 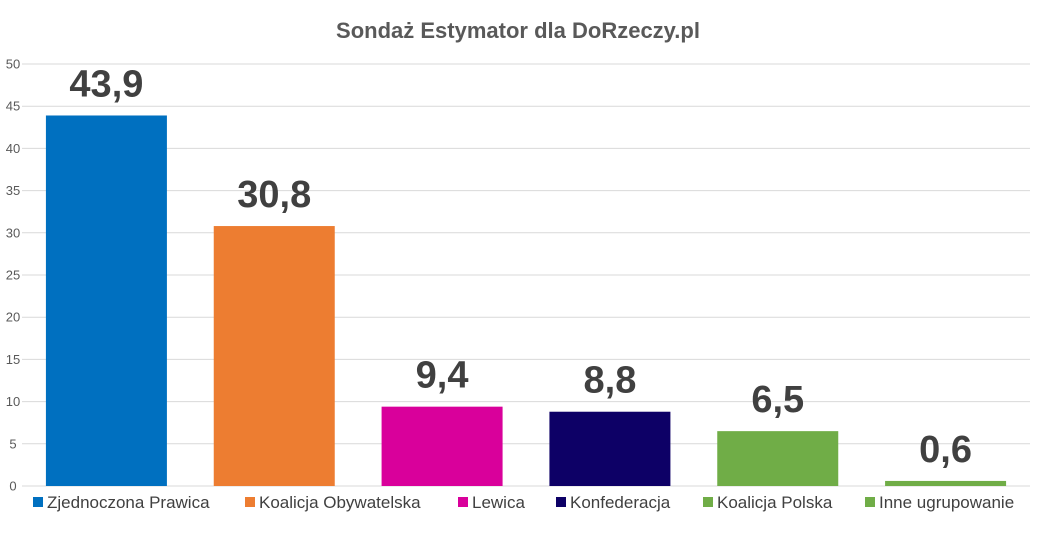 What do you see at coordinates (340, 502) in the screenshot?
I see `legend-label: Koalicja Obywatelska` at bounding box center [340, 502].